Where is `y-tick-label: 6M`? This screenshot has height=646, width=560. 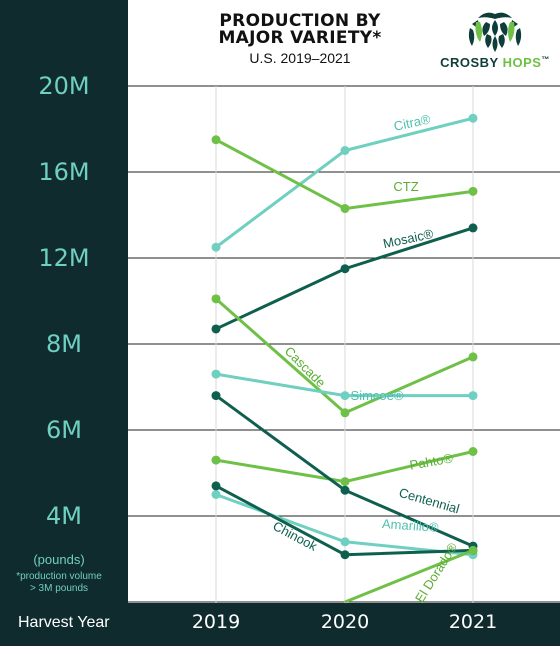 y-tick-label: 6M is located at coordinates (64, 430).